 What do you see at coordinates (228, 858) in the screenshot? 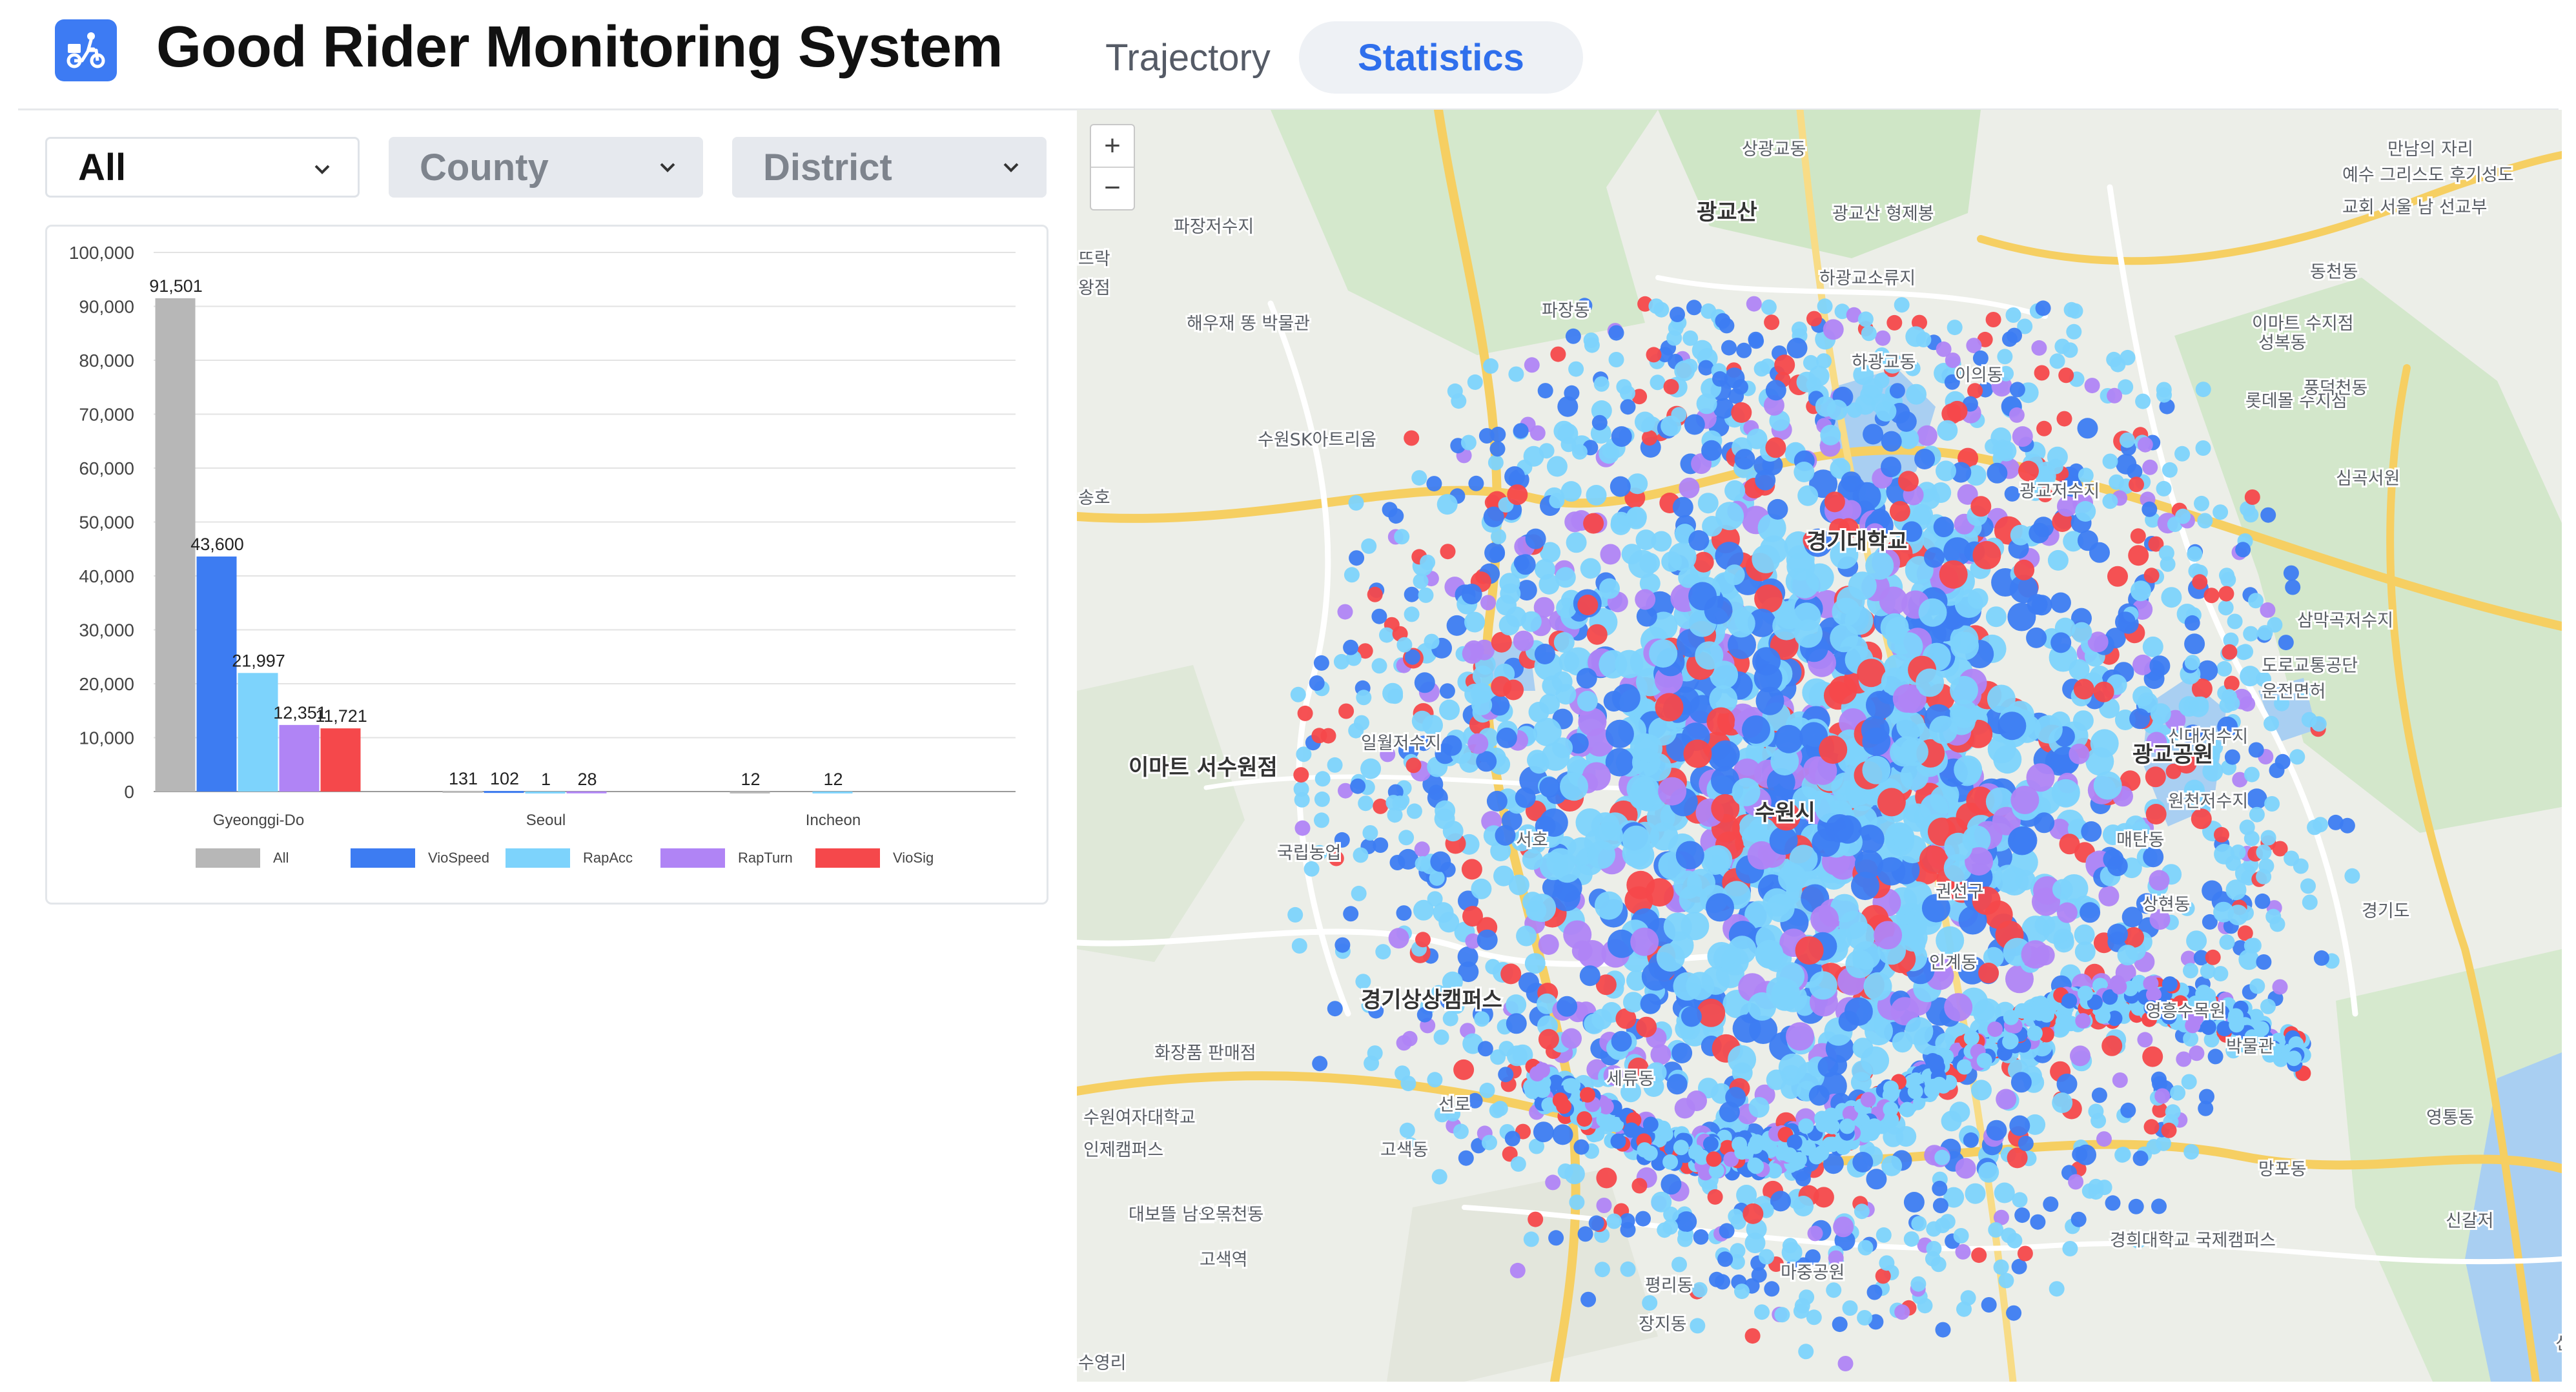
I see `legend-swatch-all` at bounding box center [228, 858].